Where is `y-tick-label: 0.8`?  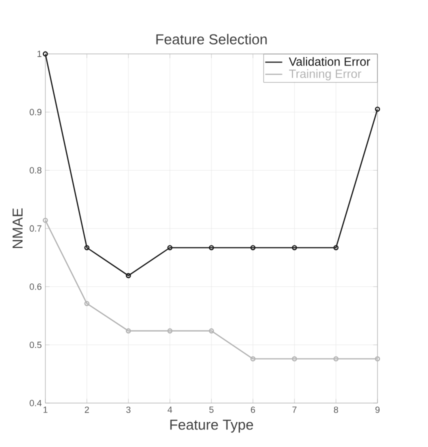
y-tick-label: 0.8 is located at coordinates (36, 170).